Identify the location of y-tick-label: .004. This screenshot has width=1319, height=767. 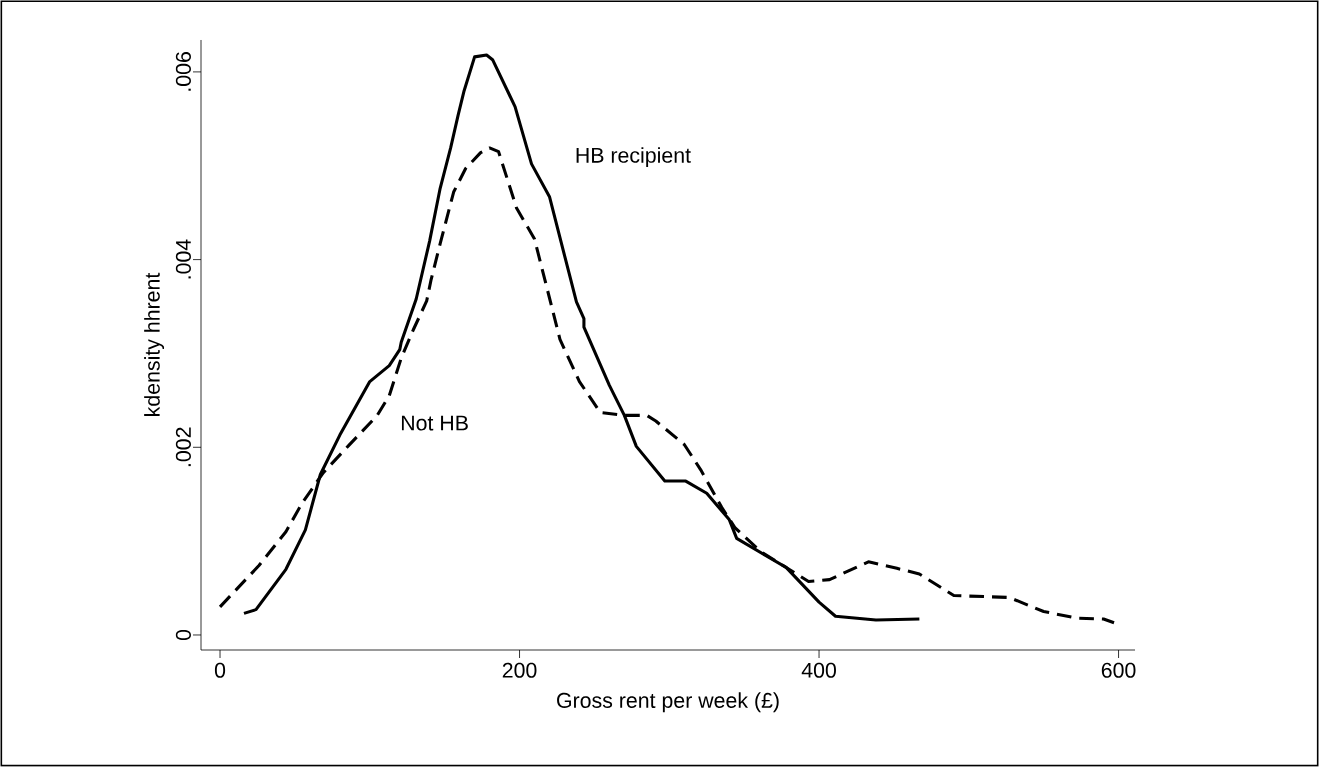
(183, 259).